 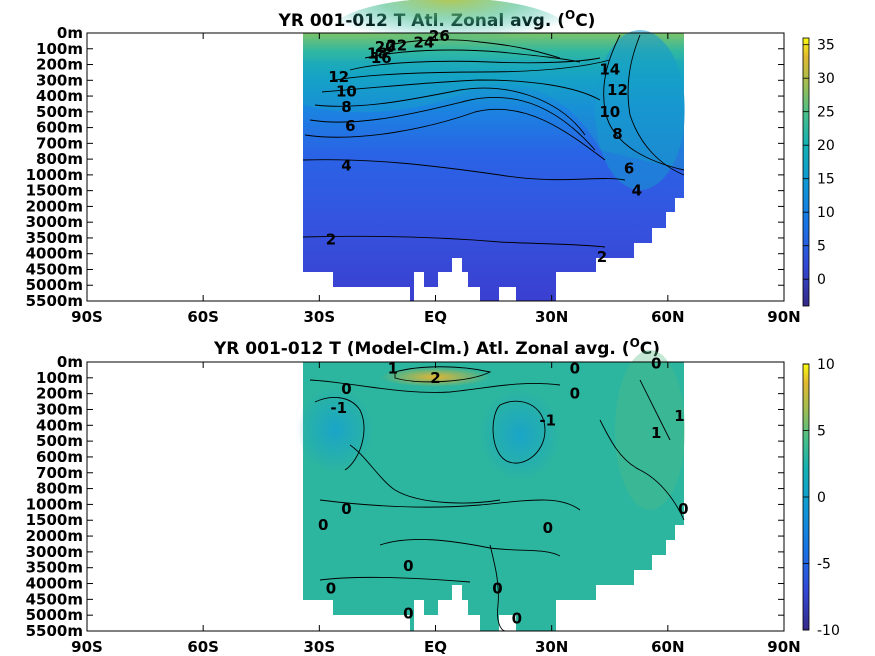 I want to click on contour-label: 6, so click(x=629, y=169).